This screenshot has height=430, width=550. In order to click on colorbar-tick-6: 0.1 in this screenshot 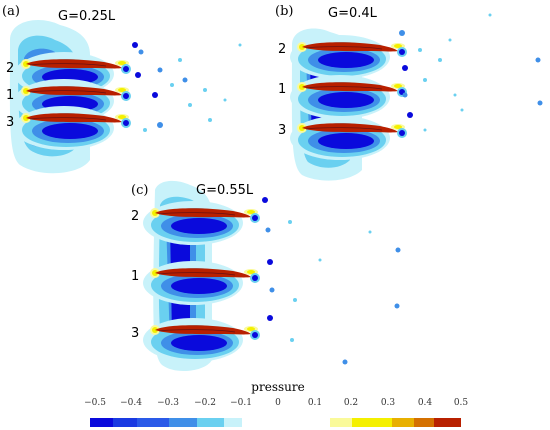, I will do `click(315, 403)`.